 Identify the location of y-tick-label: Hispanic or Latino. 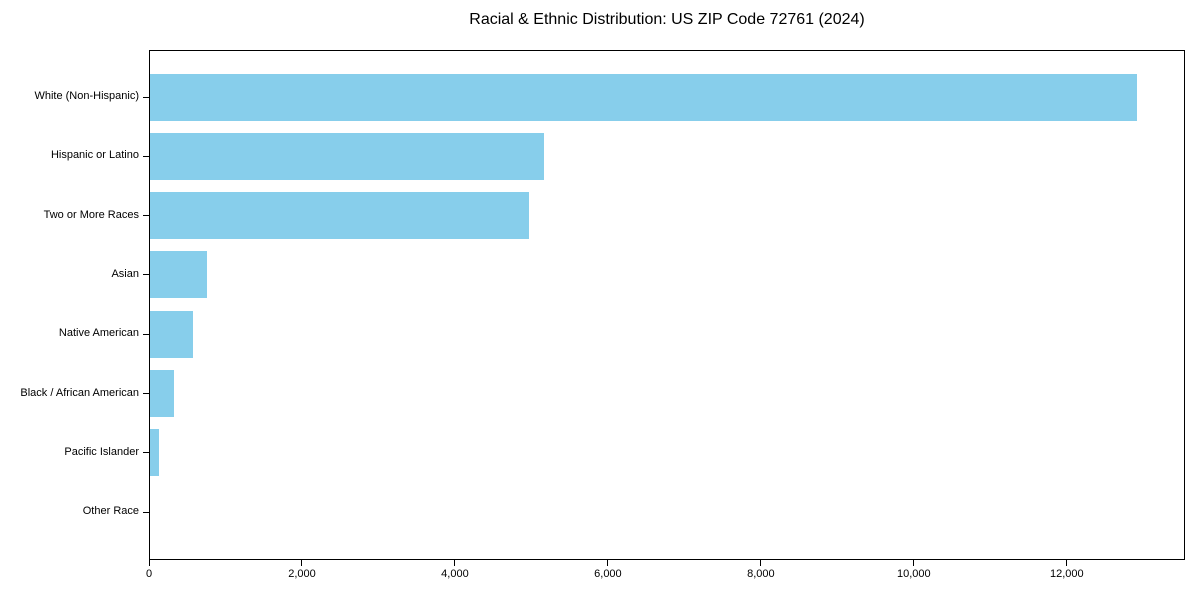
(94, 155).